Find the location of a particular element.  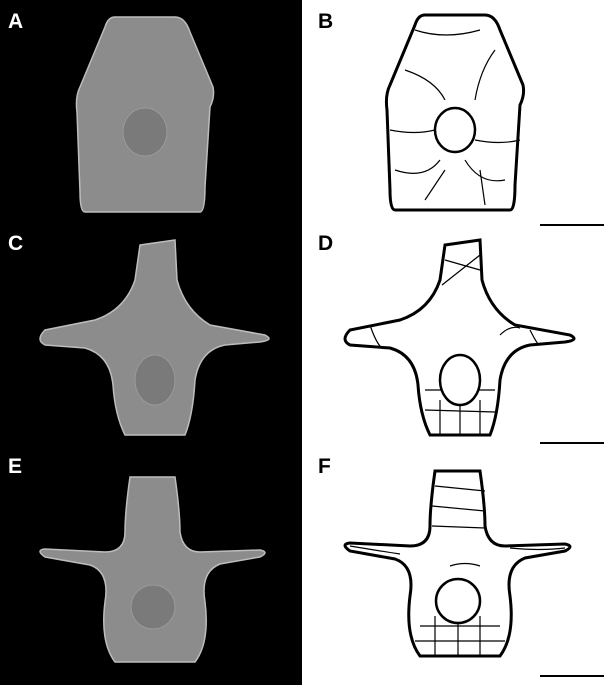

panel-label: C is located at coordinates (15, 243).